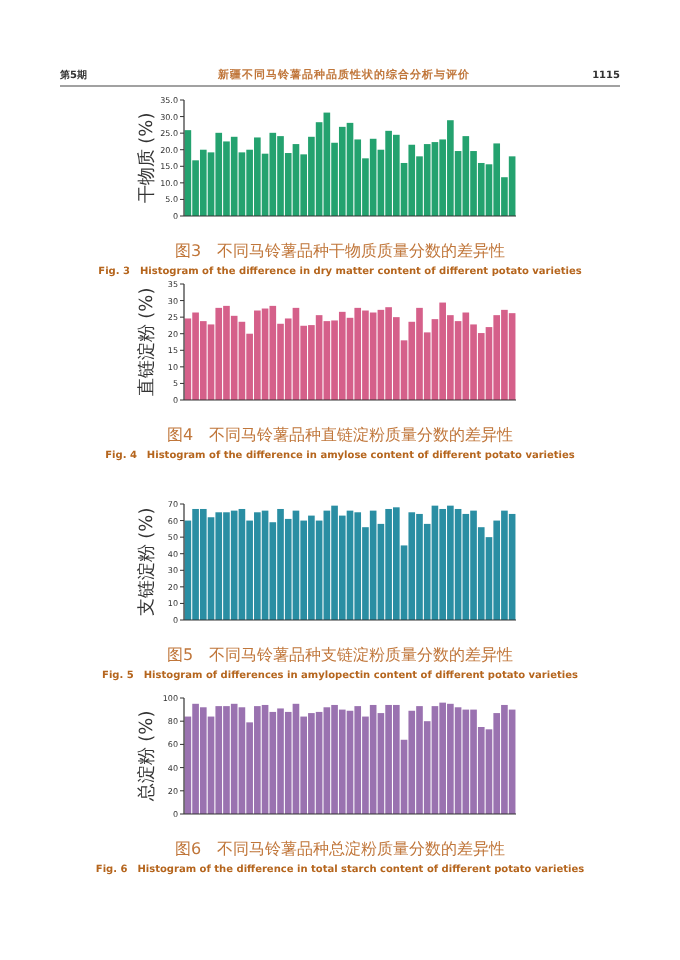 This screenshot has height=960, width=680. I want to click on text: 图6 不同马铃薯品种总淀粉质量分数的差异性, so click(340, 849).